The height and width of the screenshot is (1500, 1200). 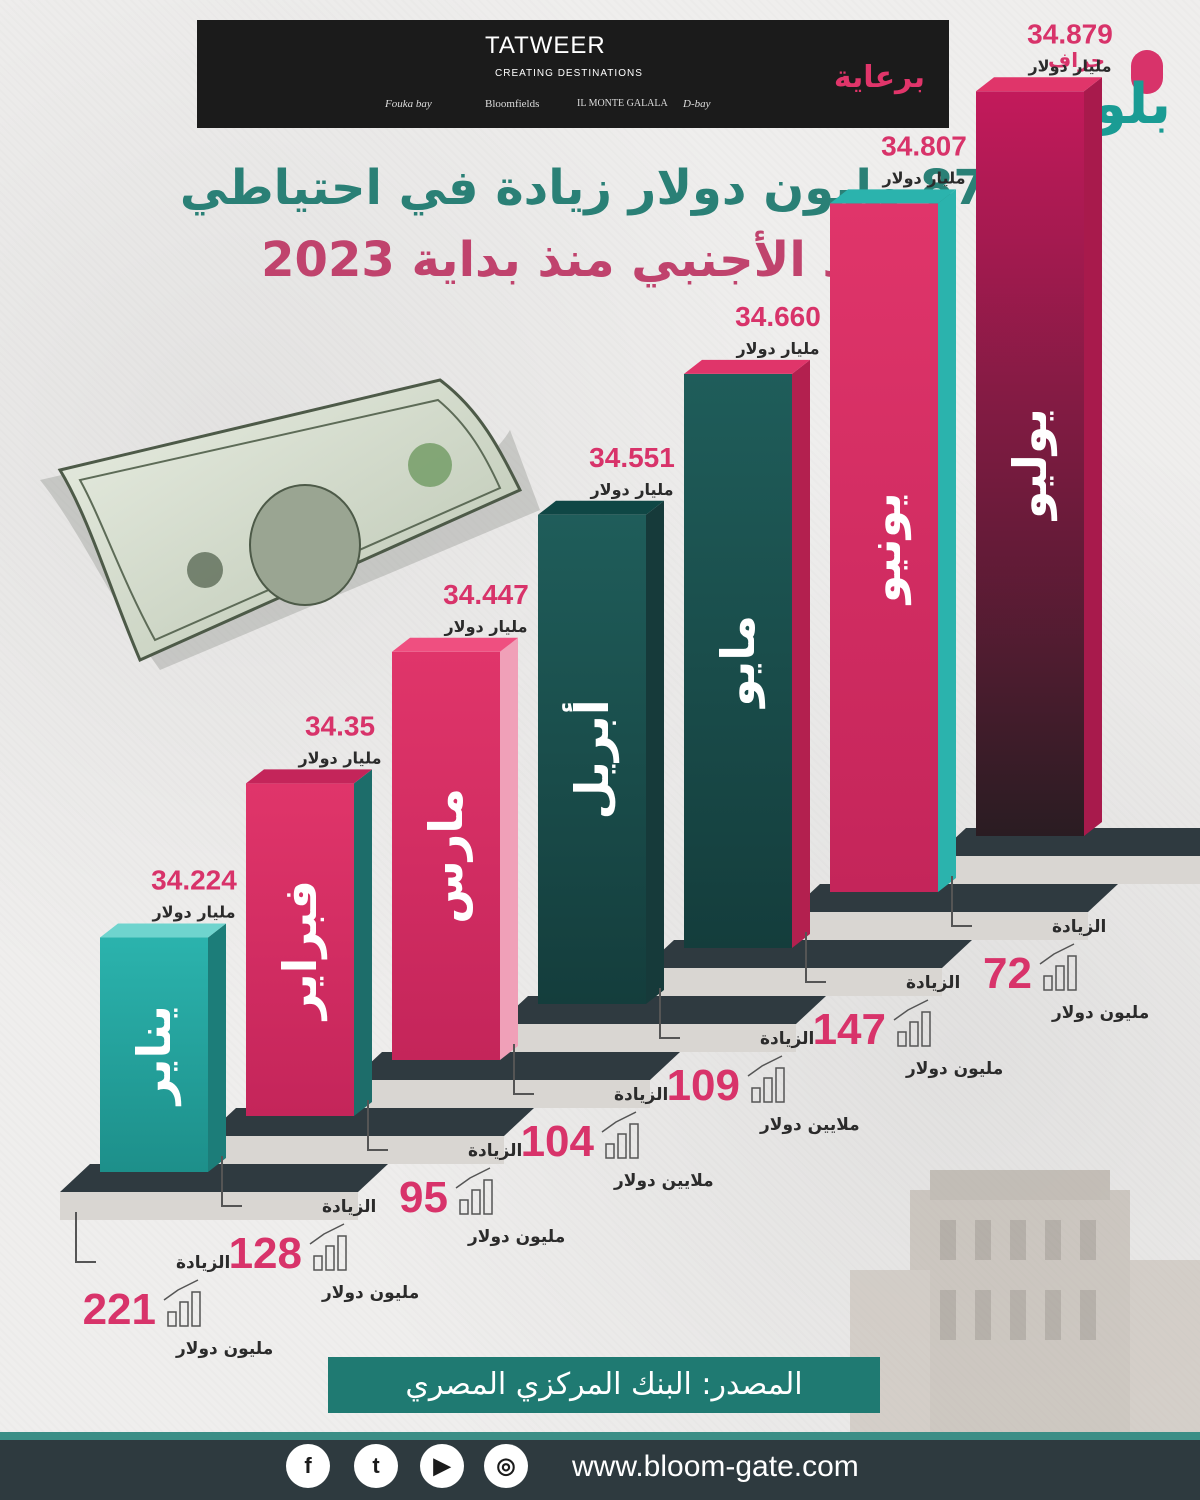 I want to click on bar-value-label: 34.224, so click(x=194, y=880).